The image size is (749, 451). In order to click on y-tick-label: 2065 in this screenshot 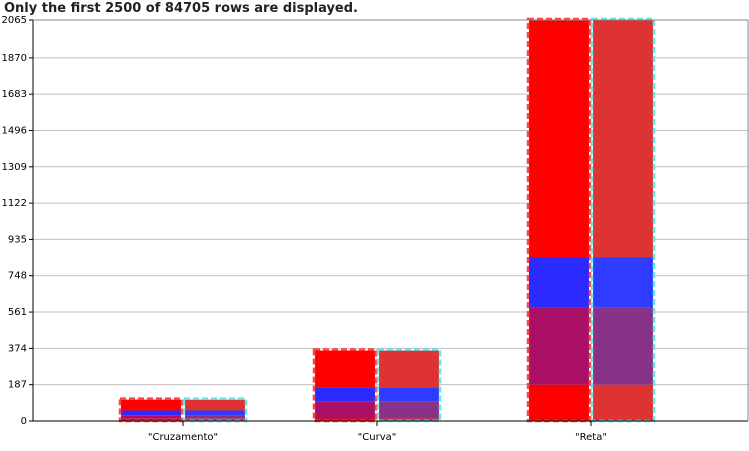, I will do `click(14, 20)`.